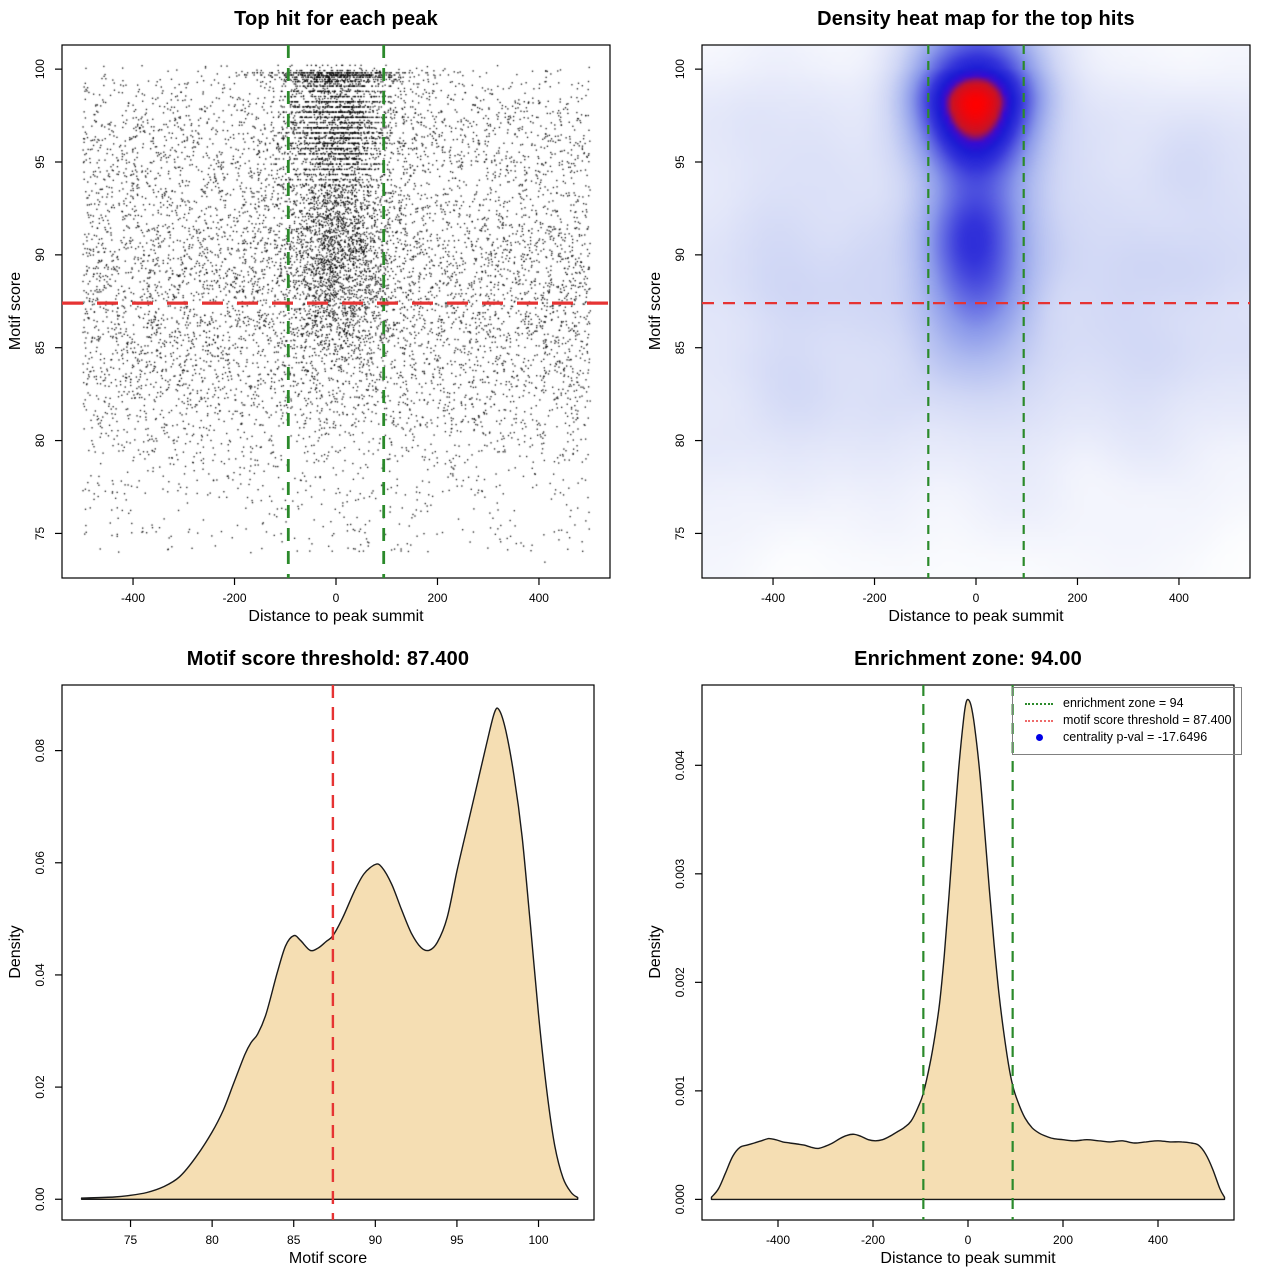 The height and width of the screenshot is (1280, 1280). I want to click on score-density-xlabel: Motif score, so click(328, 1258).